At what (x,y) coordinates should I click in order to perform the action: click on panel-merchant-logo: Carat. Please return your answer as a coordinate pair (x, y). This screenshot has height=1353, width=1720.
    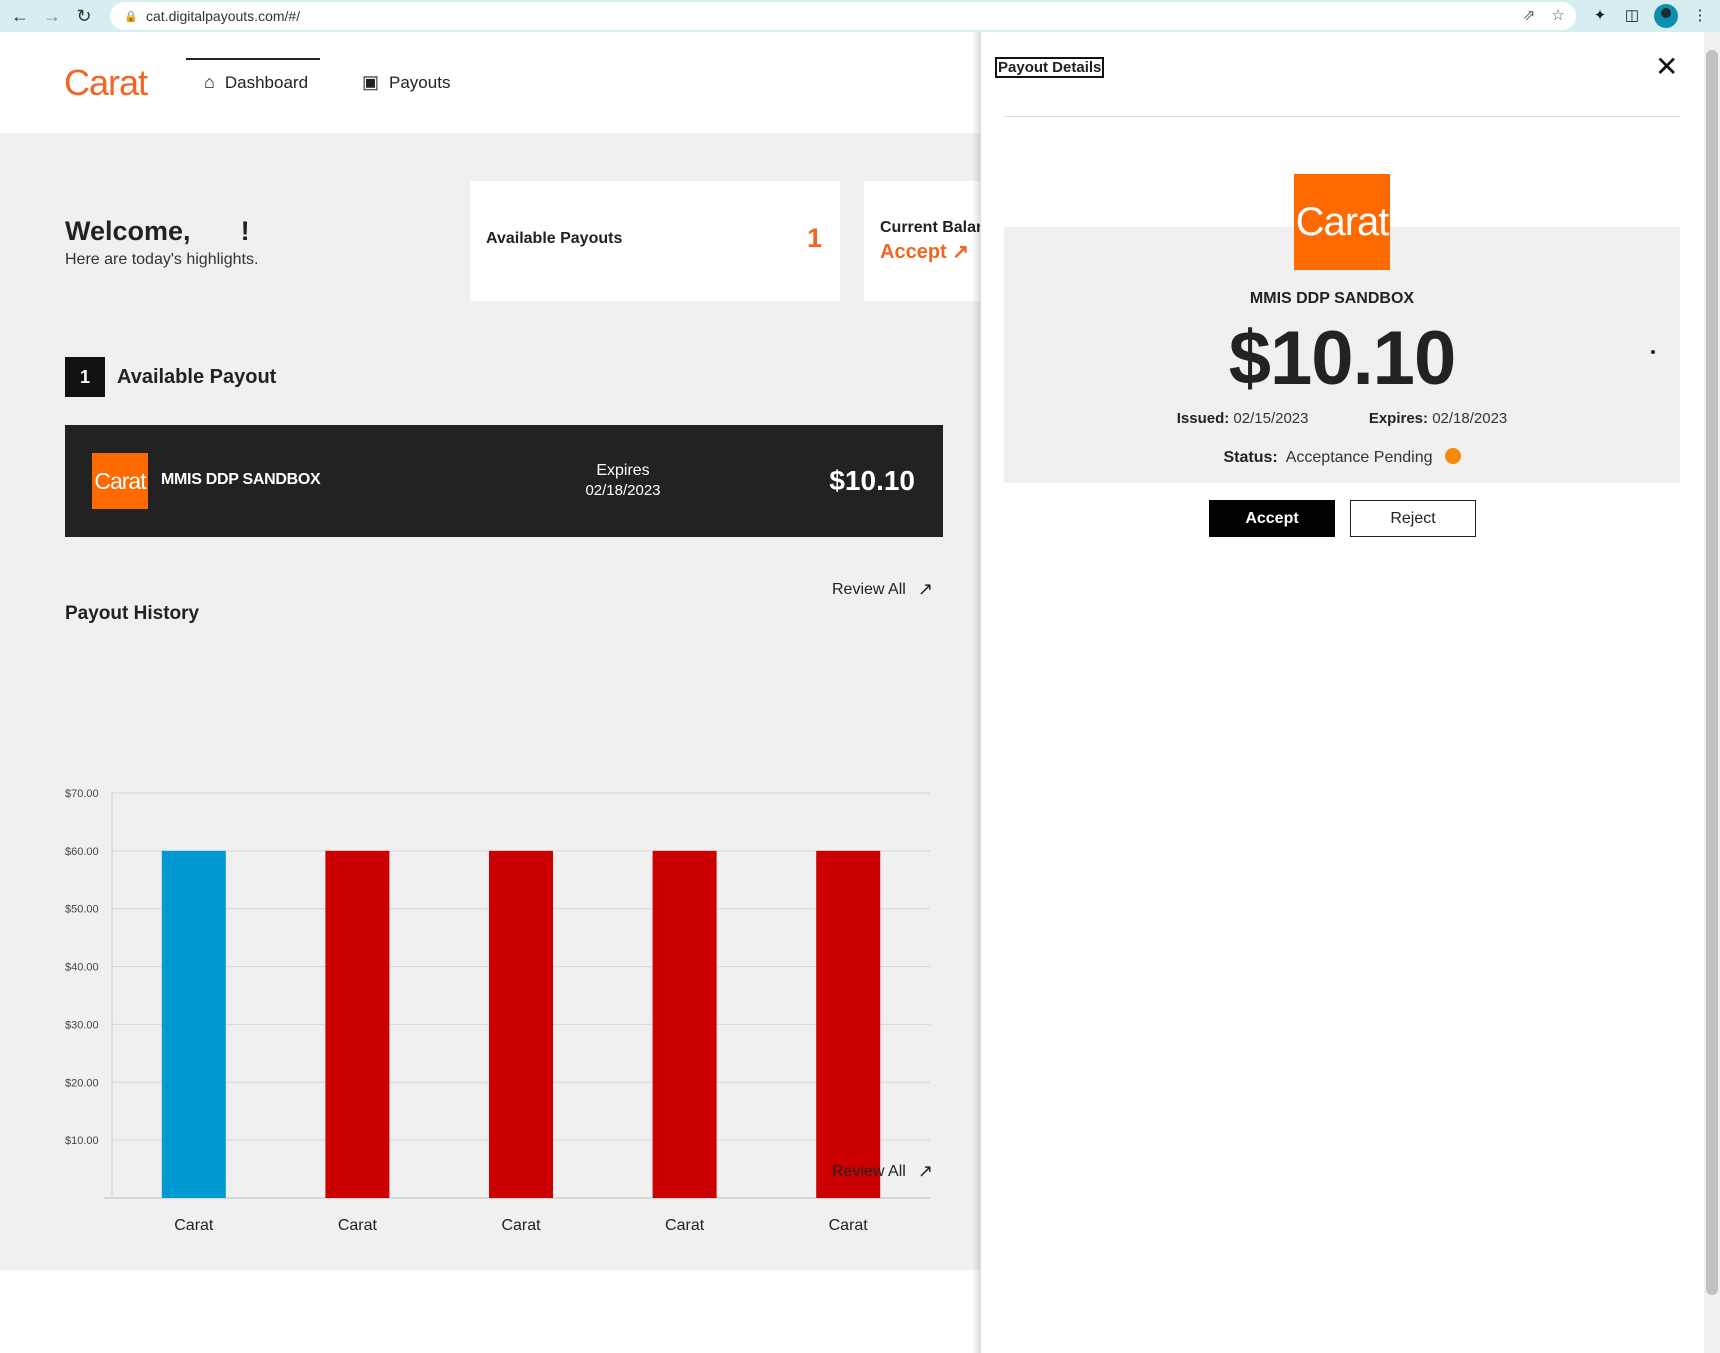
    Looking at the image, I should click on (1342, 222).